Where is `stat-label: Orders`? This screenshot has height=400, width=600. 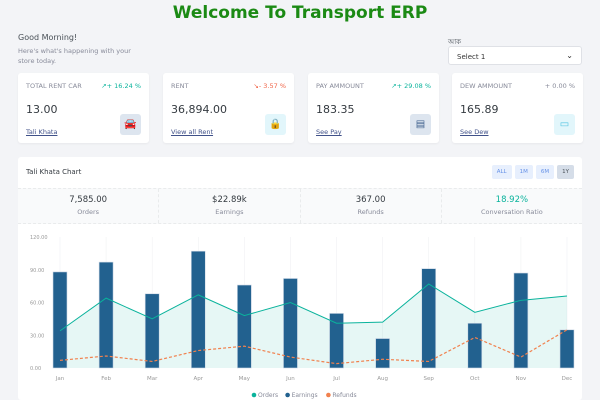 stat-label: Orders is located at coordinates (88, 212).